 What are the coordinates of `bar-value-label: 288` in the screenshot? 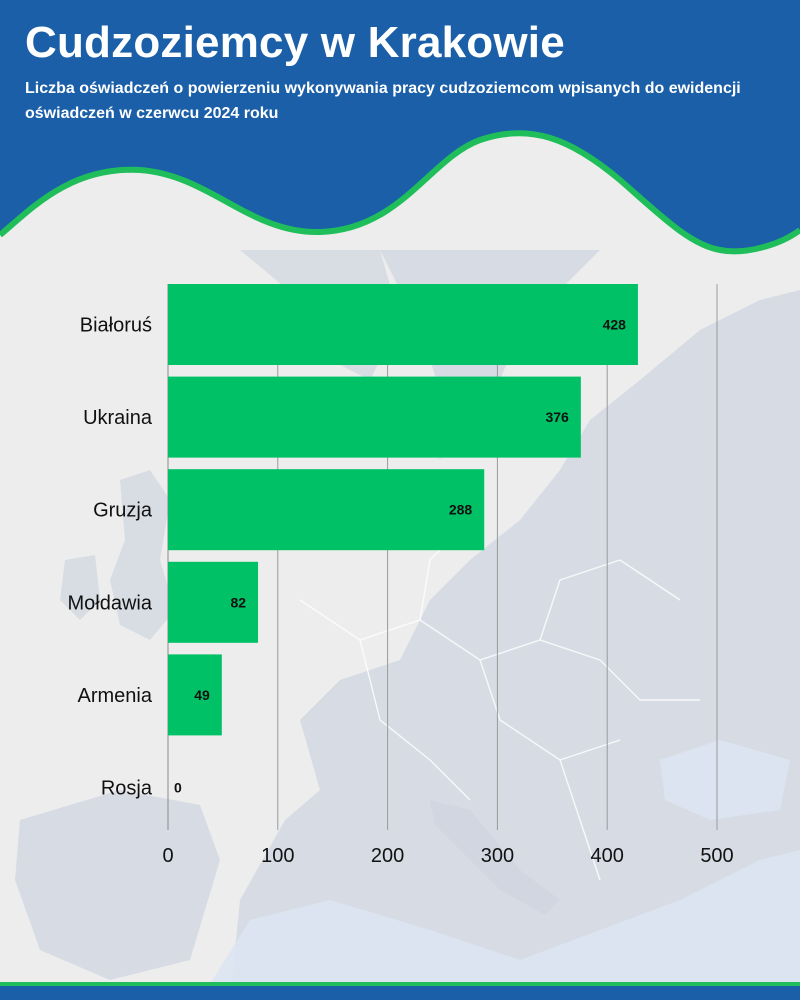 It's located at (461, 510).